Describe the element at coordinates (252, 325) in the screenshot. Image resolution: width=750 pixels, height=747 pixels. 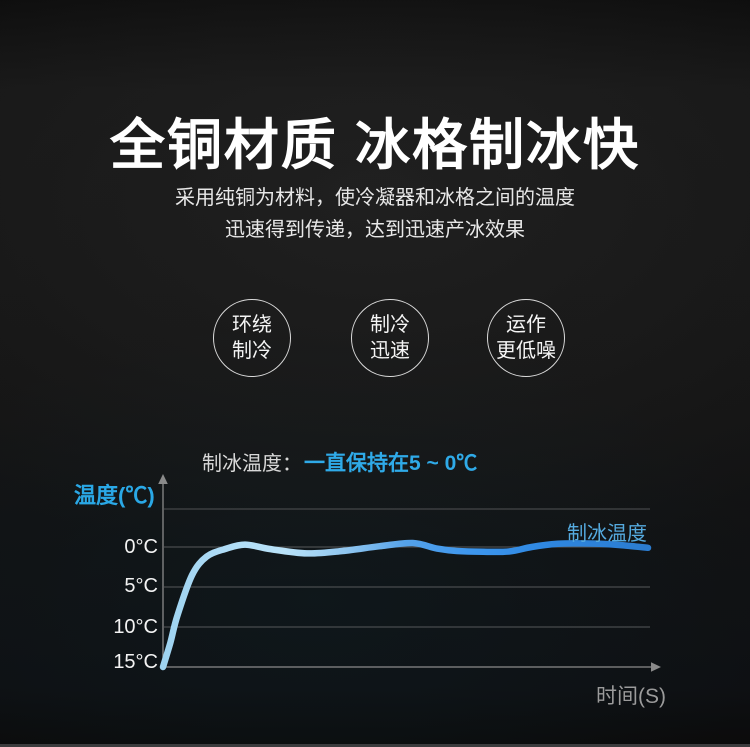
I see `feature-label: 环绕` at that location.